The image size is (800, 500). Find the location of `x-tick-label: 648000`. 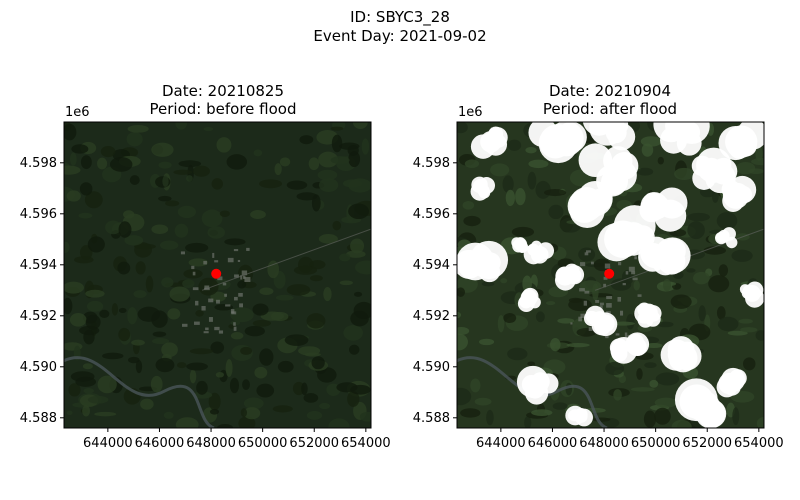

x-tick-label: 648000 is located at coordinates (211, 443).